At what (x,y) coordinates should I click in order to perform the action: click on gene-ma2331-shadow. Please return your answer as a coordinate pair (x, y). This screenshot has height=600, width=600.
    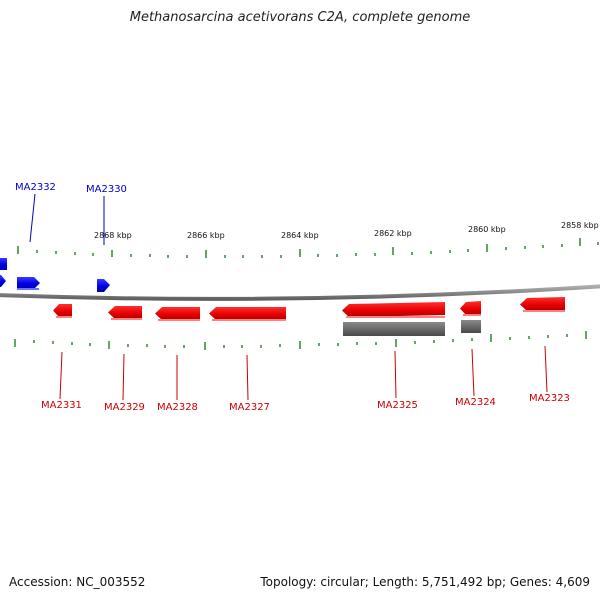
    Looking at the image, I should click on (64, 317).